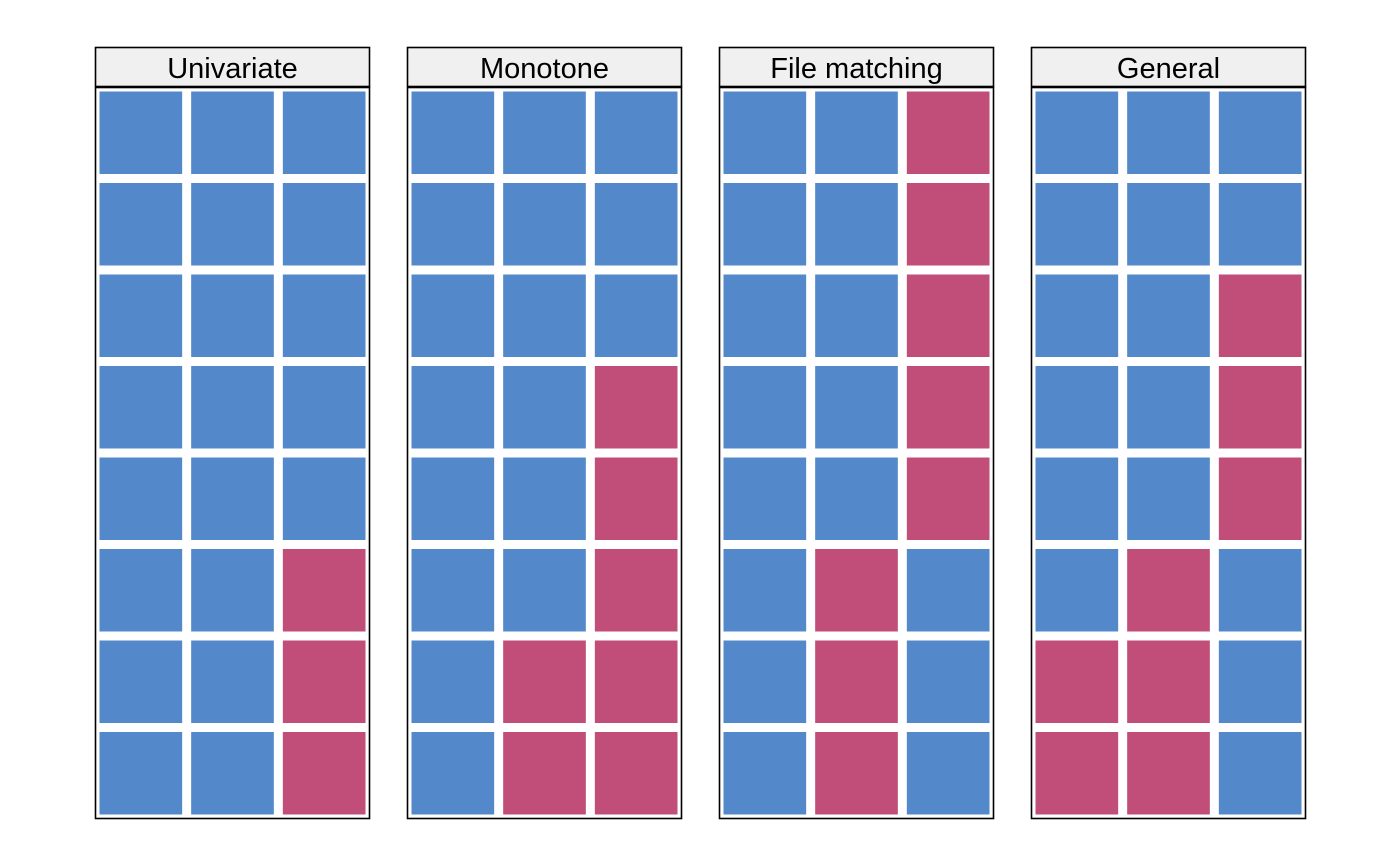  I want to click on panel-title: Monotone, so click(544, 69).